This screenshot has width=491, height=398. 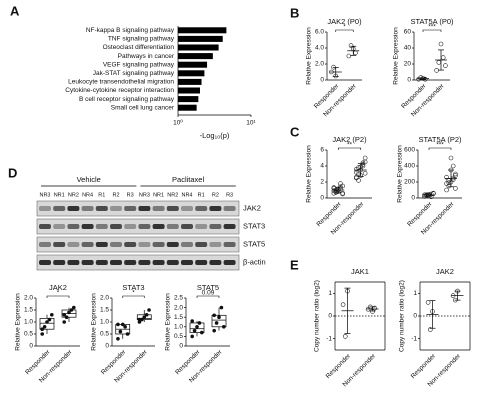 I want to click on chart-title: JAK2 (P0), so click(x=344, y=21).